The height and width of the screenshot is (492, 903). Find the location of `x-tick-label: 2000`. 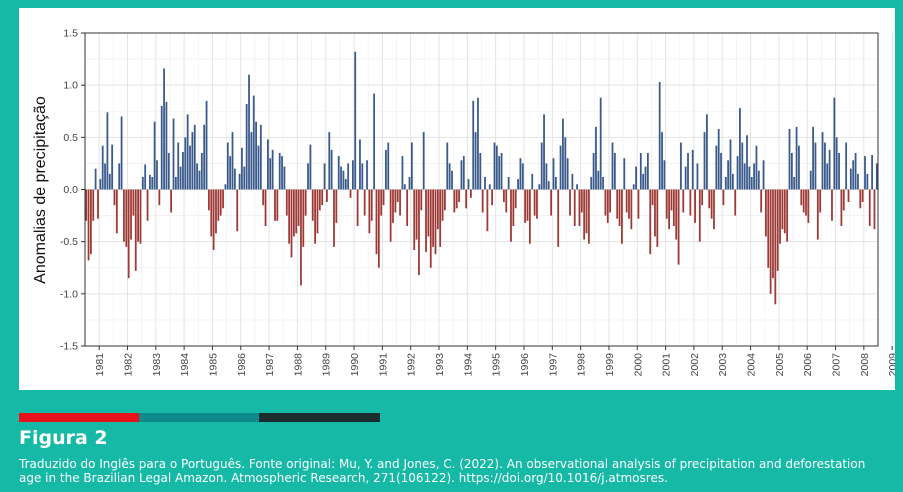

x-tick-label: 2000 is located at coordinates (638, 365).